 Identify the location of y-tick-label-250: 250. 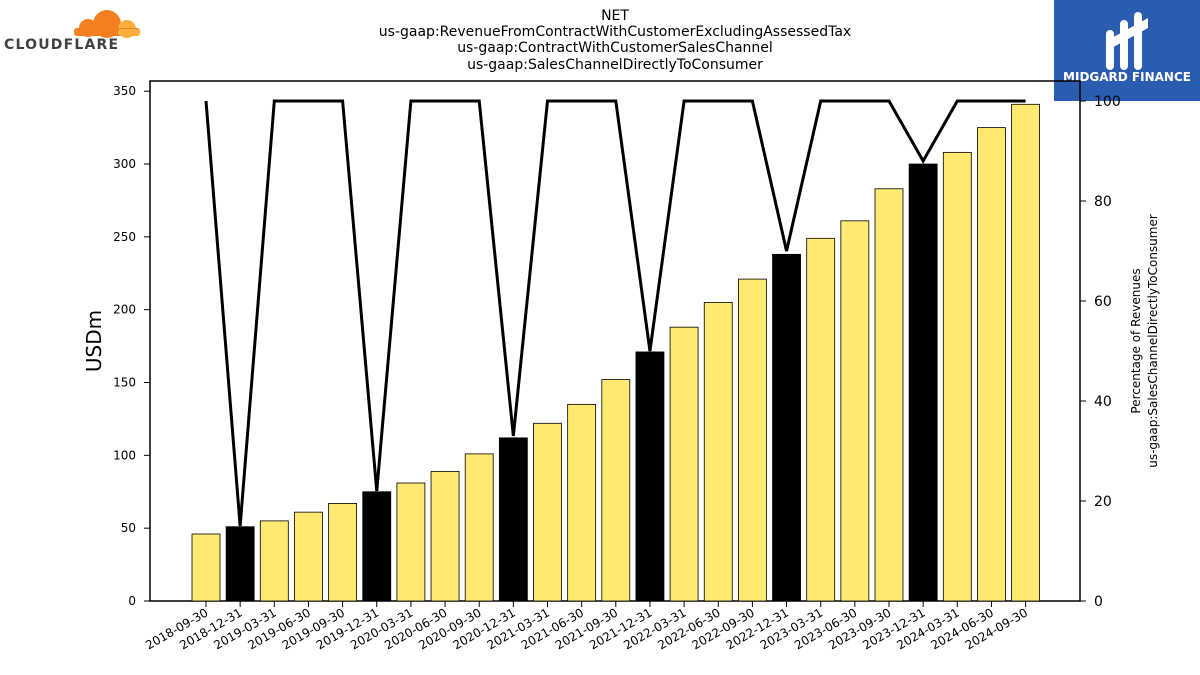
(124, 237).